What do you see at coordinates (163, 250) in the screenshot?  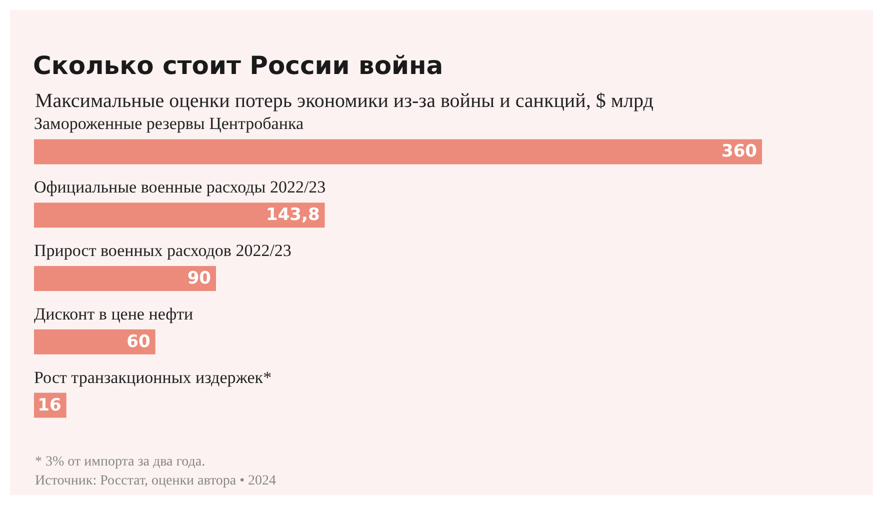 I see `y-tick-label: Прирост военных расходов 2022/23` at bounding box center [163, 250].